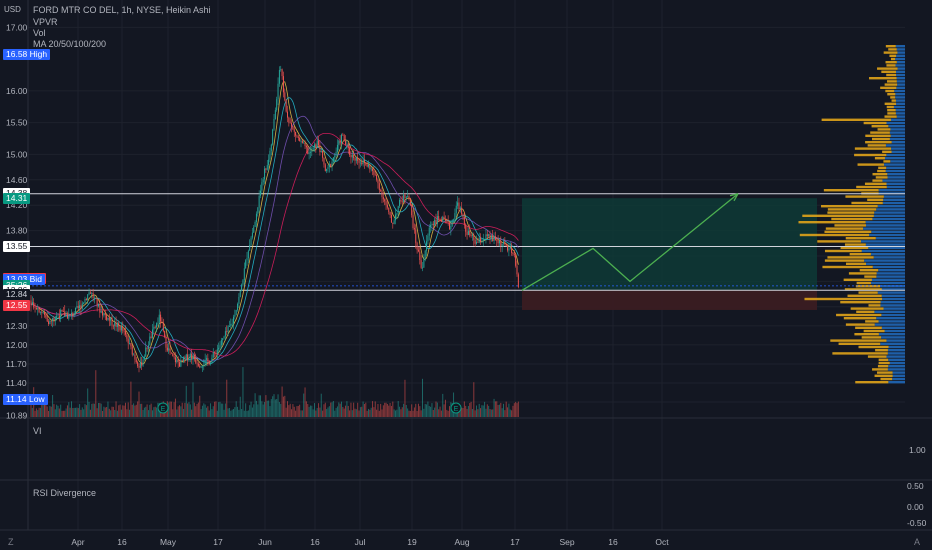 Image resolution: width=932 pixels, height=550 pixels. I want to click on rsi-panel-label: RSI Divergence, so click(65, 493).